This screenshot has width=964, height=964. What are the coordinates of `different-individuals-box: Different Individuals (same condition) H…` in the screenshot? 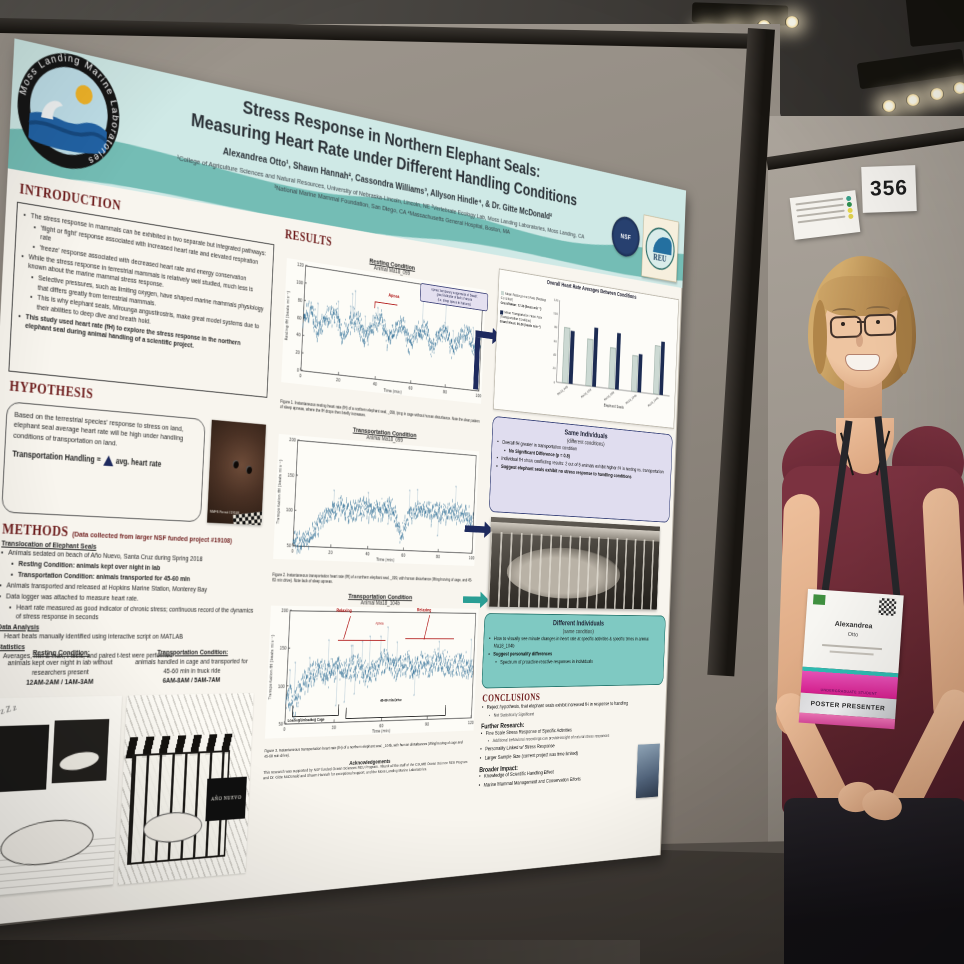 It's located at (573, 651).